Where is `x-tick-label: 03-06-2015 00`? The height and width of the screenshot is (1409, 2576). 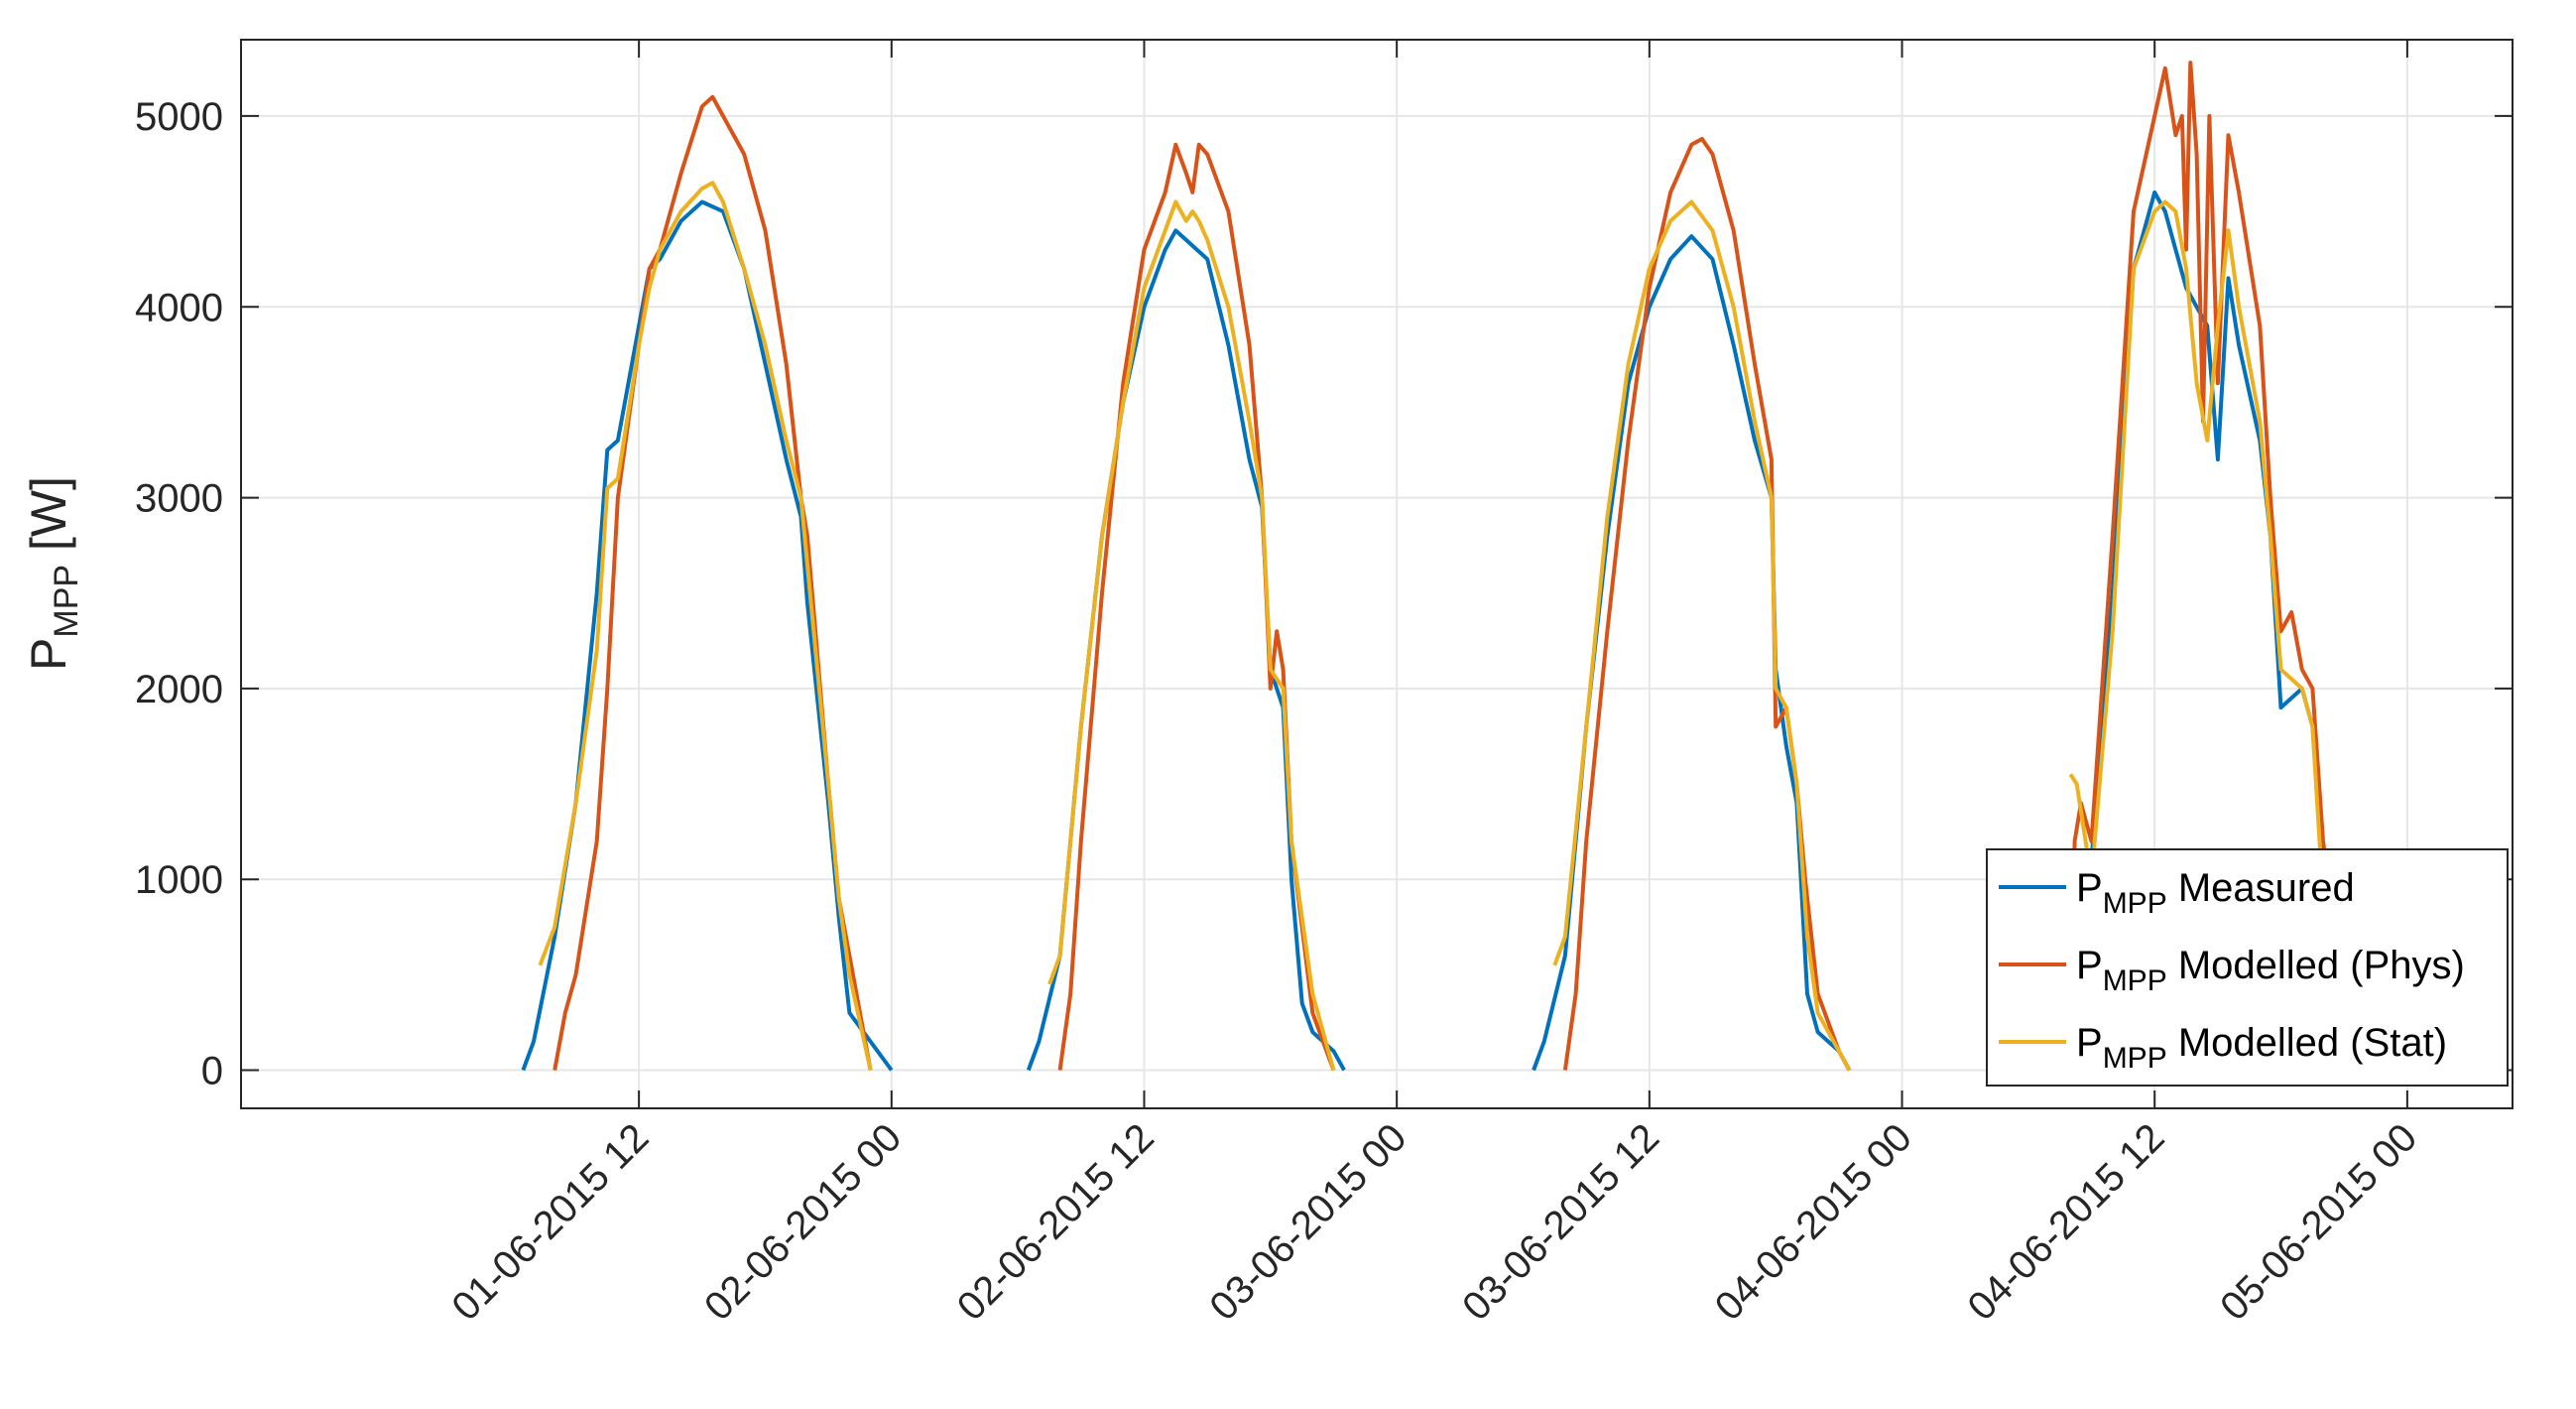
x-tick-label: 03-06-2015 00 is located at coordinates (1307, 1222).